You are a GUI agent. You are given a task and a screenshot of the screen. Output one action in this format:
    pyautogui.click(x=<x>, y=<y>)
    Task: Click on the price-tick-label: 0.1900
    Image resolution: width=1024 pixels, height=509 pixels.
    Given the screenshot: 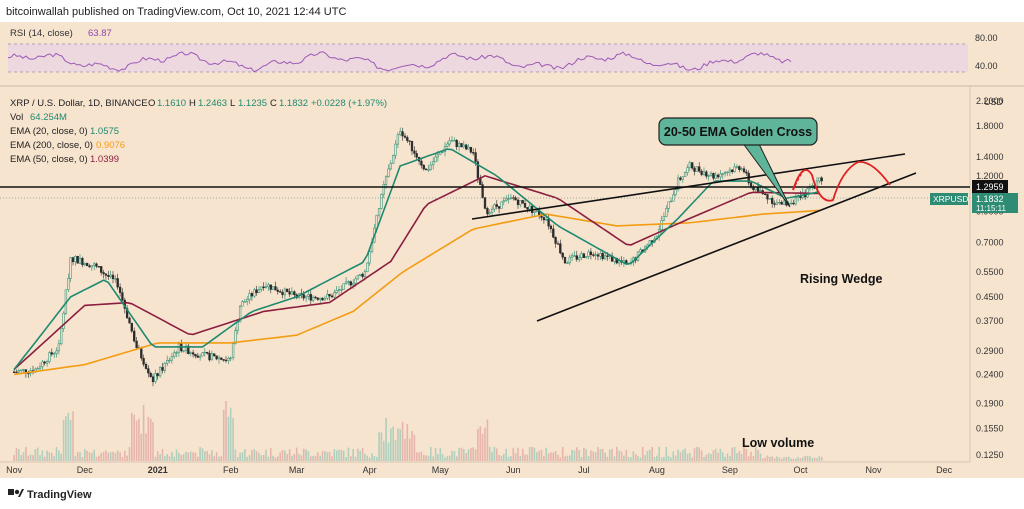 What is the action you would take?
    pyautogui.click(x=990, y=403)
    